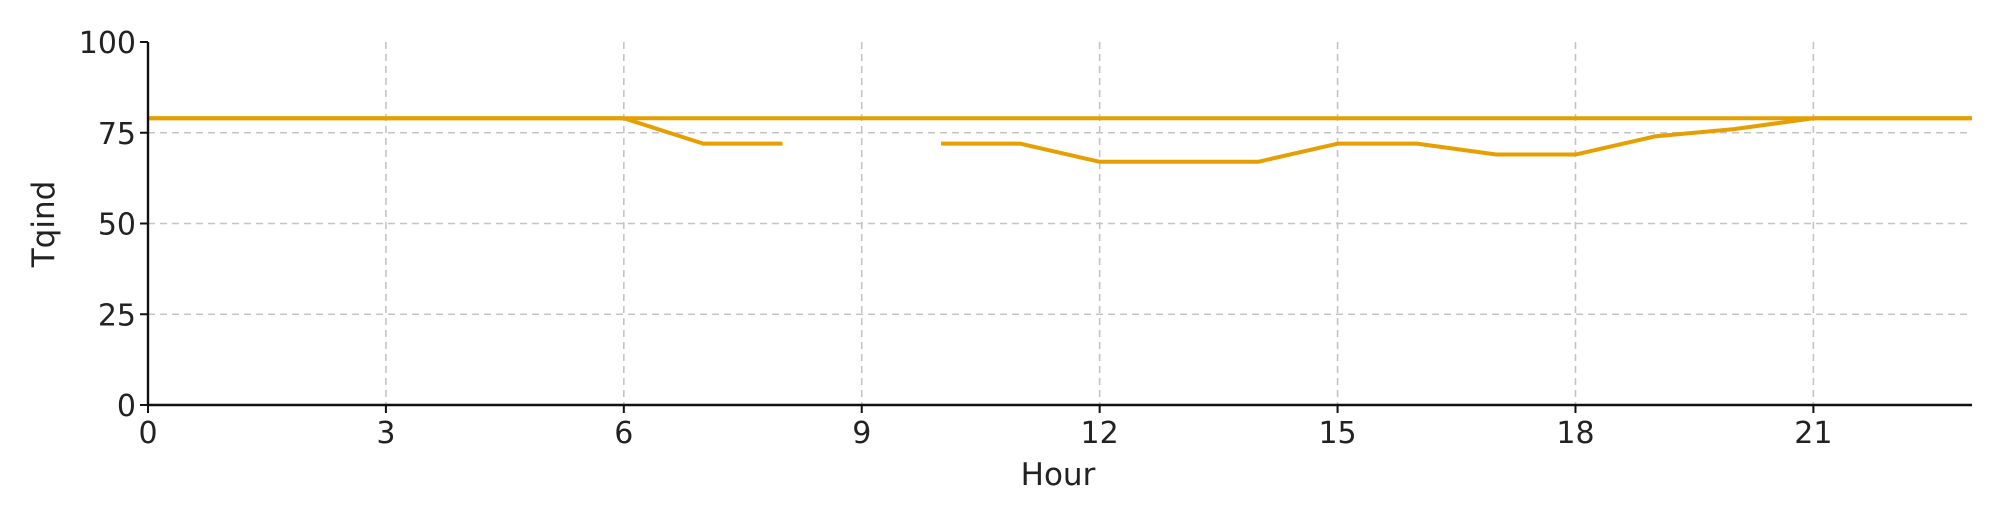  I want to click on x-tick-label: 18, so click(1575, 433).